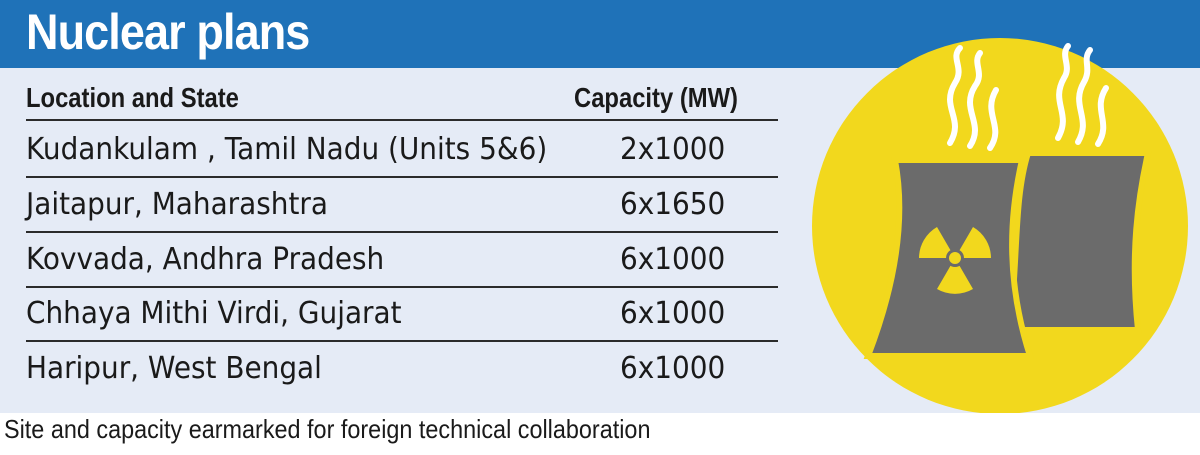 The image size is (1200, 455). What do you see at coordinates (1079, 241) in the screenshot?
I see `back-tower-icon` at bounding box center [1079, 241].